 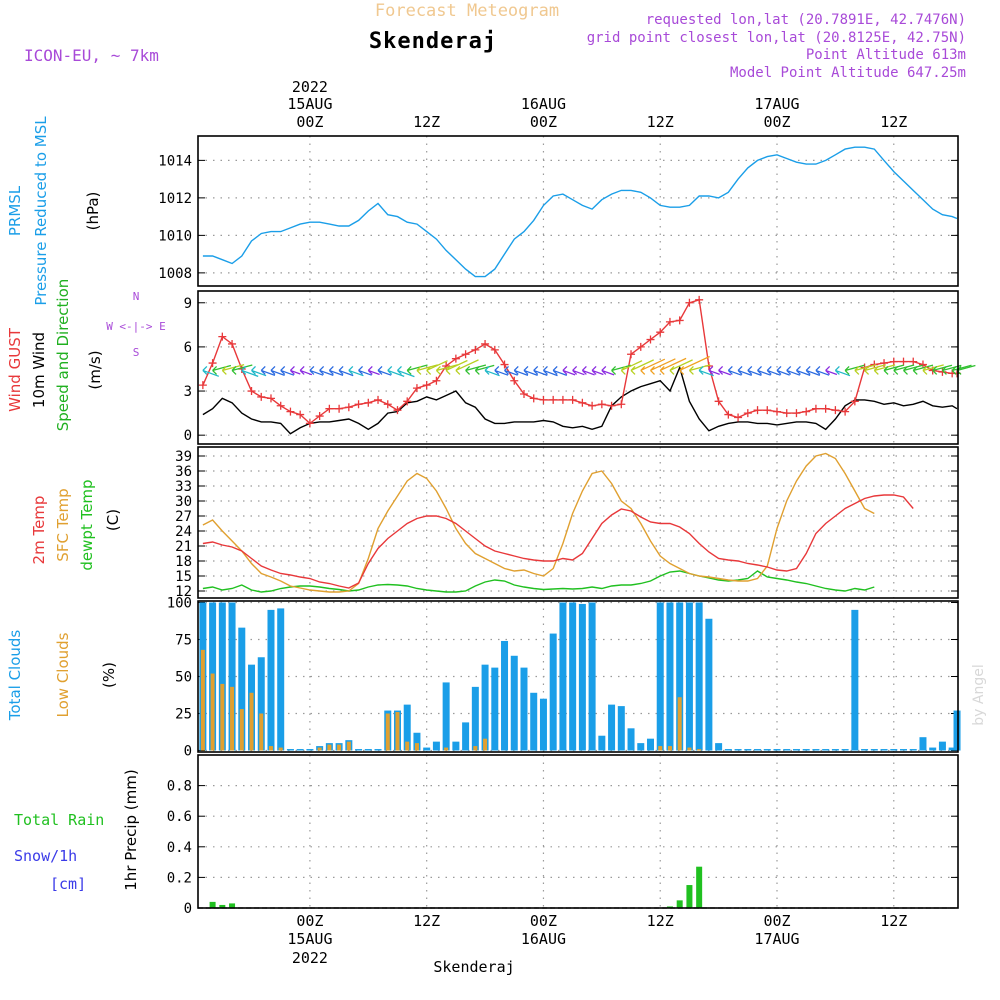 I want to click on pressure-border, so click(x=578, y=211).